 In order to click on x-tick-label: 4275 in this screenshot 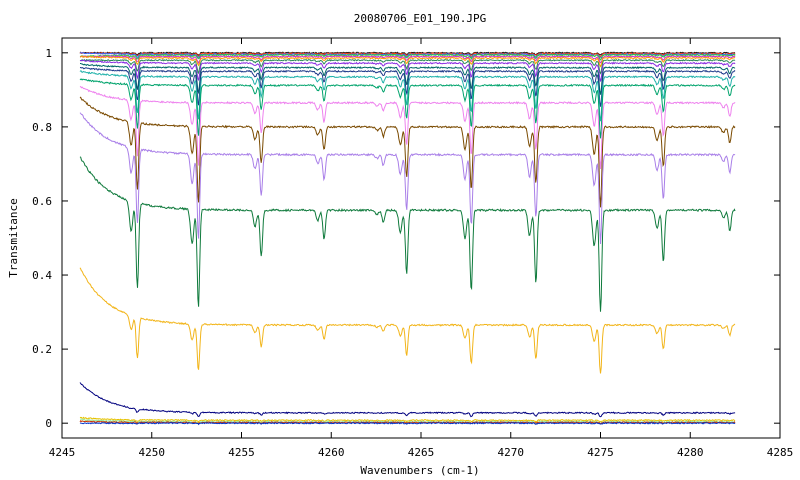, I will do `click(600, 452)`.